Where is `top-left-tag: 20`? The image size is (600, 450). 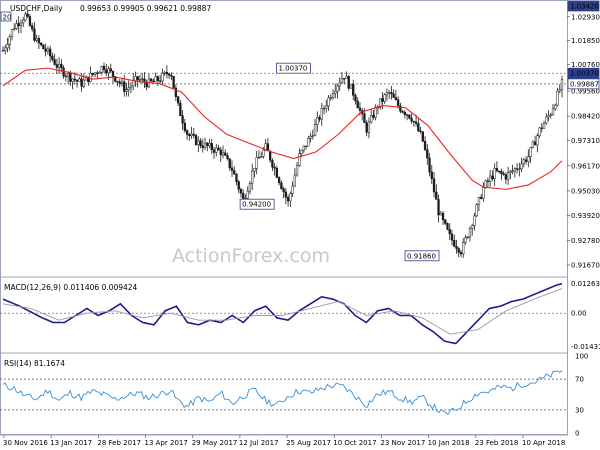
top-left-tag: 20 is located at coordinates (7, 18).